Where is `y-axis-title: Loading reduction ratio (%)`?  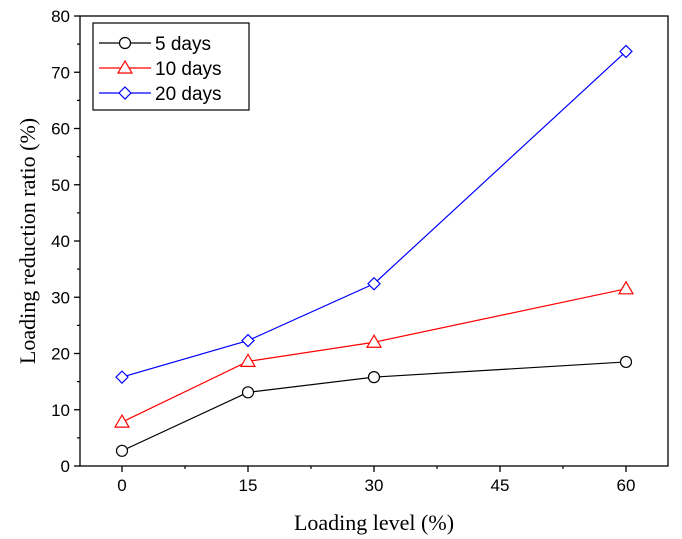 y-axis-title: Loading reduction ratio (%) is located at coordinates (27, 241).